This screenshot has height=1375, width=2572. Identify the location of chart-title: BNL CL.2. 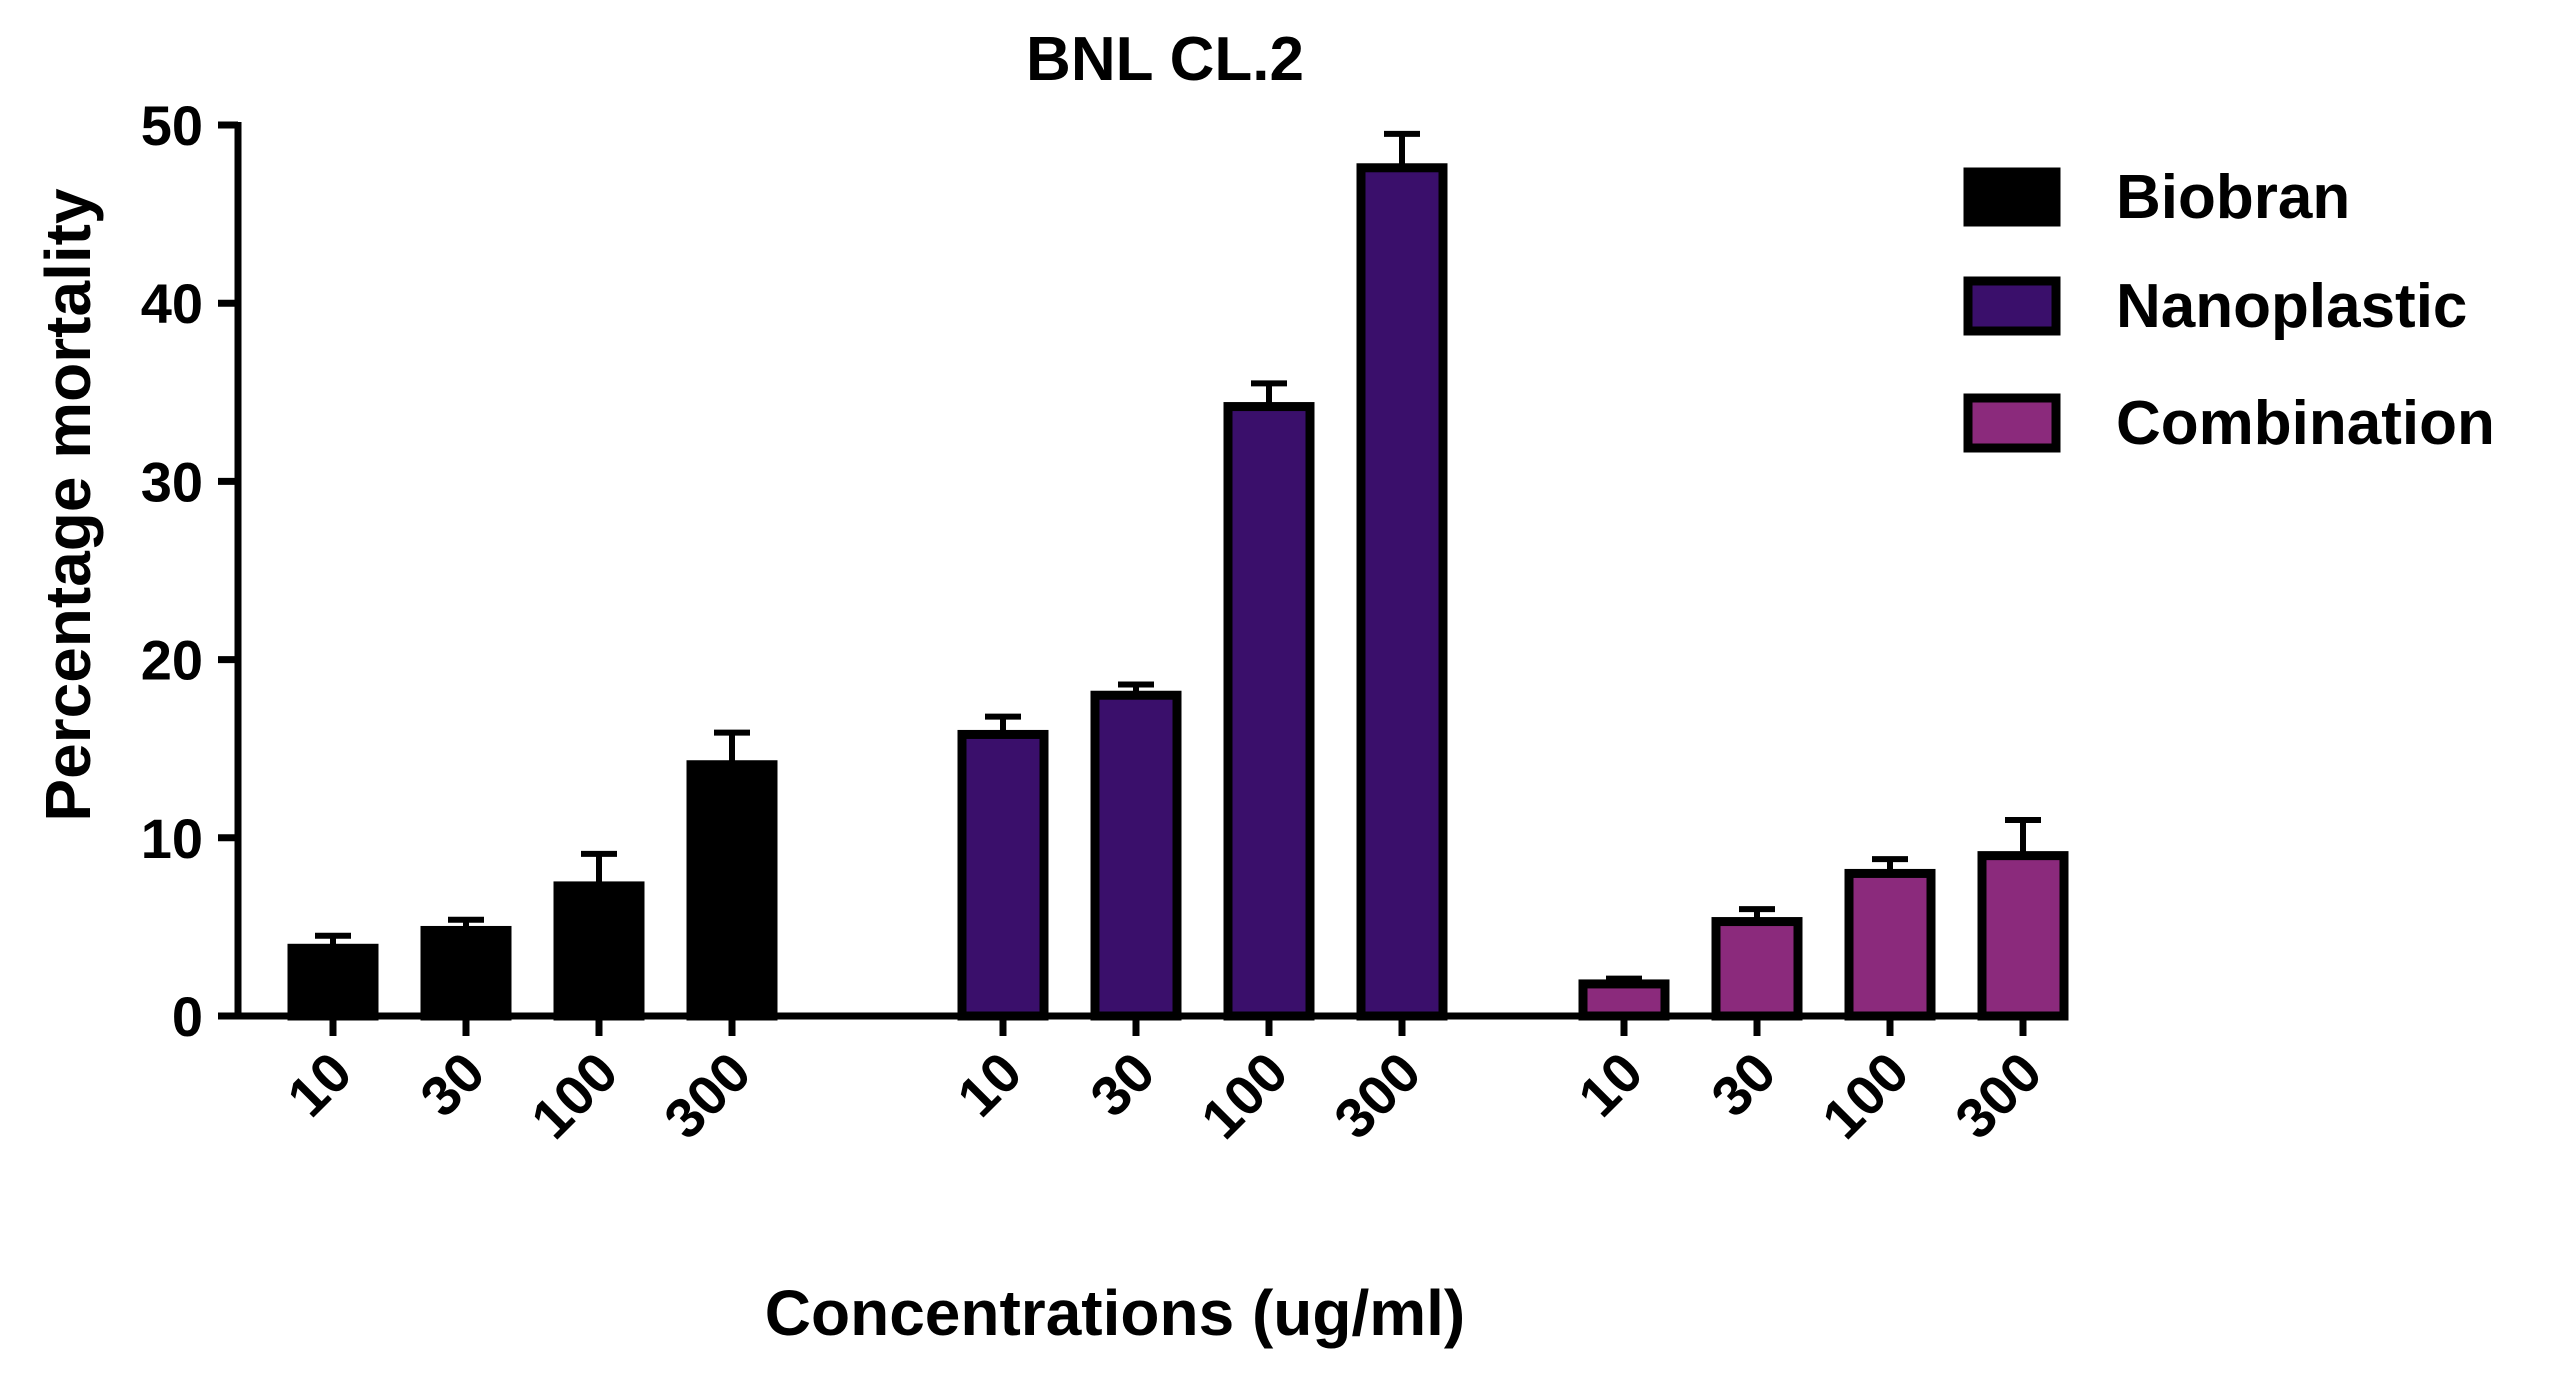
(1165, 59).